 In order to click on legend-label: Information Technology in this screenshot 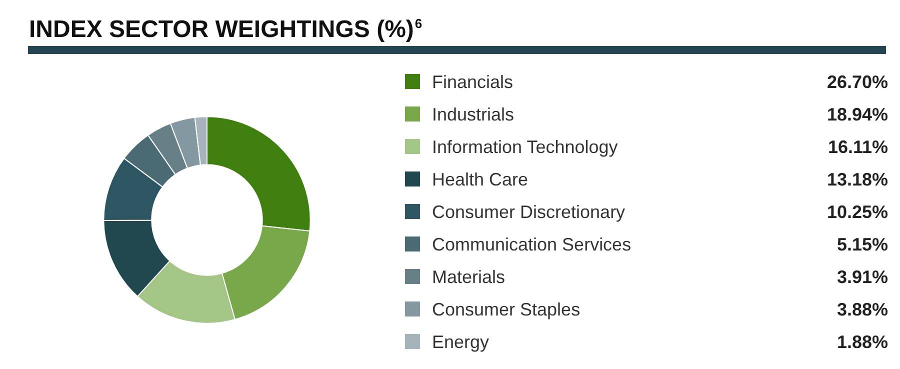, I will do `click(525, 147)`.